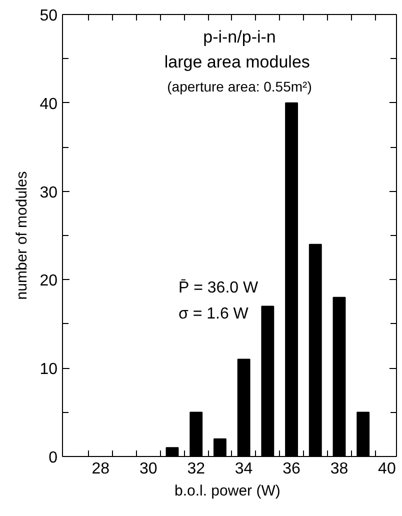 This screenshot has height=516, width=402. Describe the element at coordinates (239, 37) in the screenshot. I see `annotation: p-i-n/p-i-n` at that location.